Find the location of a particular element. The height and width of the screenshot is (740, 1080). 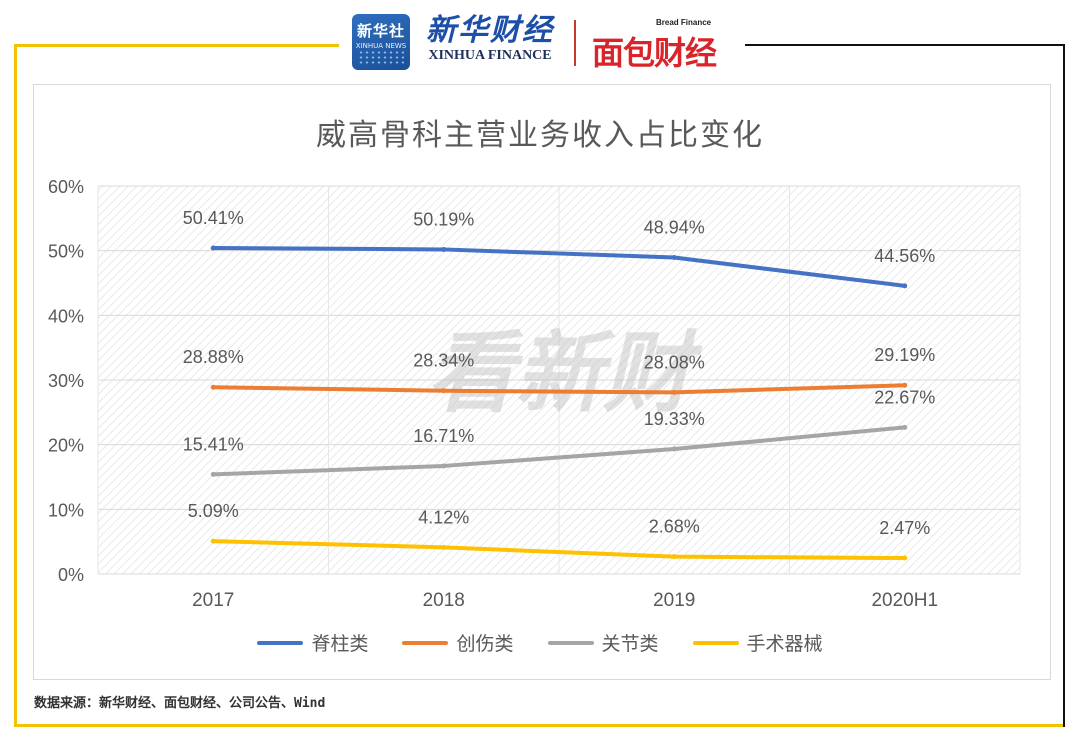

xinhua-finance-cn: 新华财经 is located at coordinates (490, 30).